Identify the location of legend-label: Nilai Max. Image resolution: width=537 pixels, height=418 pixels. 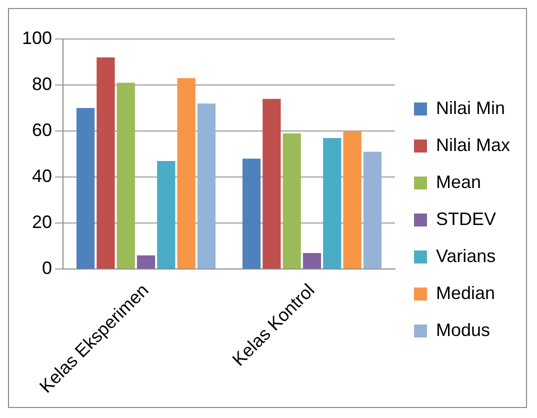
(473, 144).